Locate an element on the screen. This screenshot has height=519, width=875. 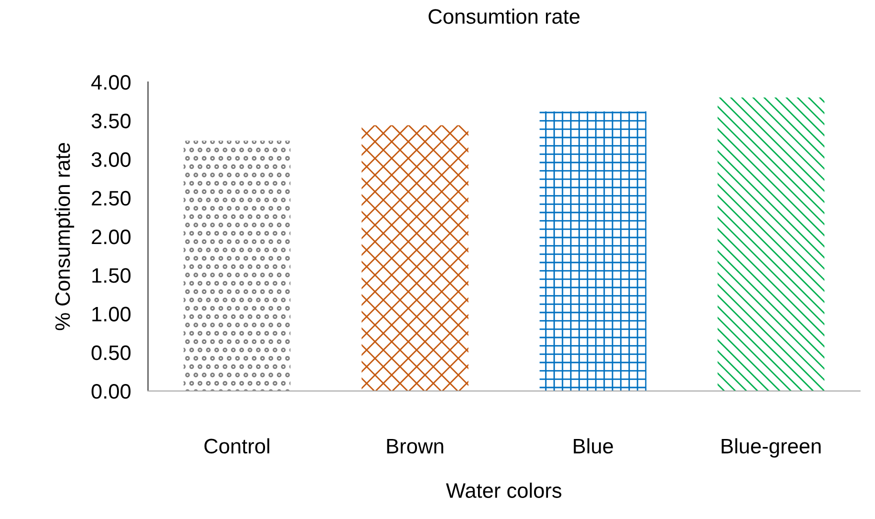
y-tick-label: 2.00 is located at coordinates (111, 237).